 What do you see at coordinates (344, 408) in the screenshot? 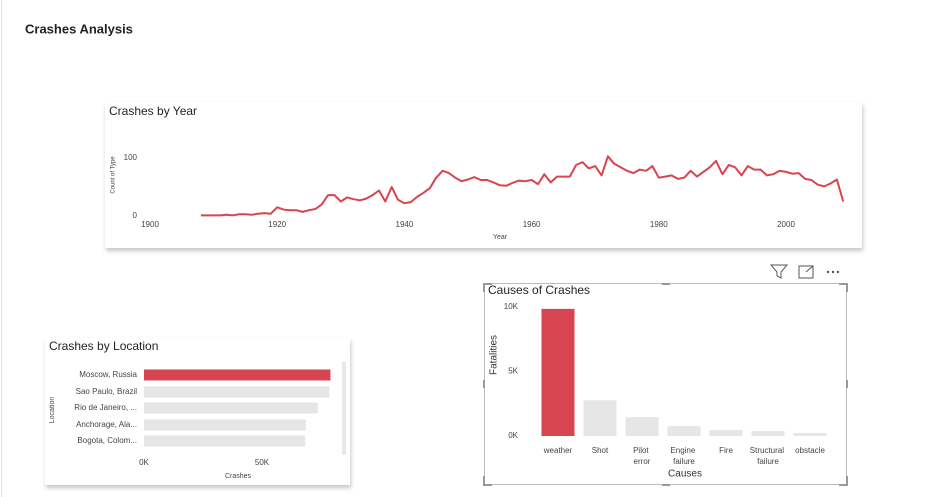
I see `scrollbar` at bounding box center [344, 408].